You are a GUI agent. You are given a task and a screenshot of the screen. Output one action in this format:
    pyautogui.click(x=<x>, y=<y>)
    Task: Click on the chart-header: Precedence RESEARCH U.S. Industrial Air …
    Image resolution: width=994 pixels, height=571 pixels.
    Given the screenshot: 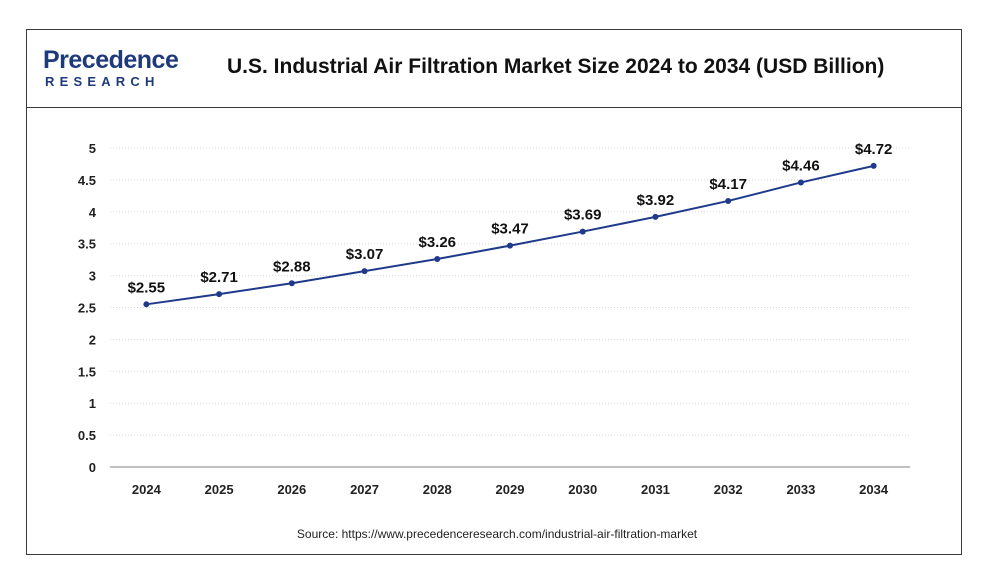 What is the action you would take?
    pyautogui.click(x=494, y=69)
    